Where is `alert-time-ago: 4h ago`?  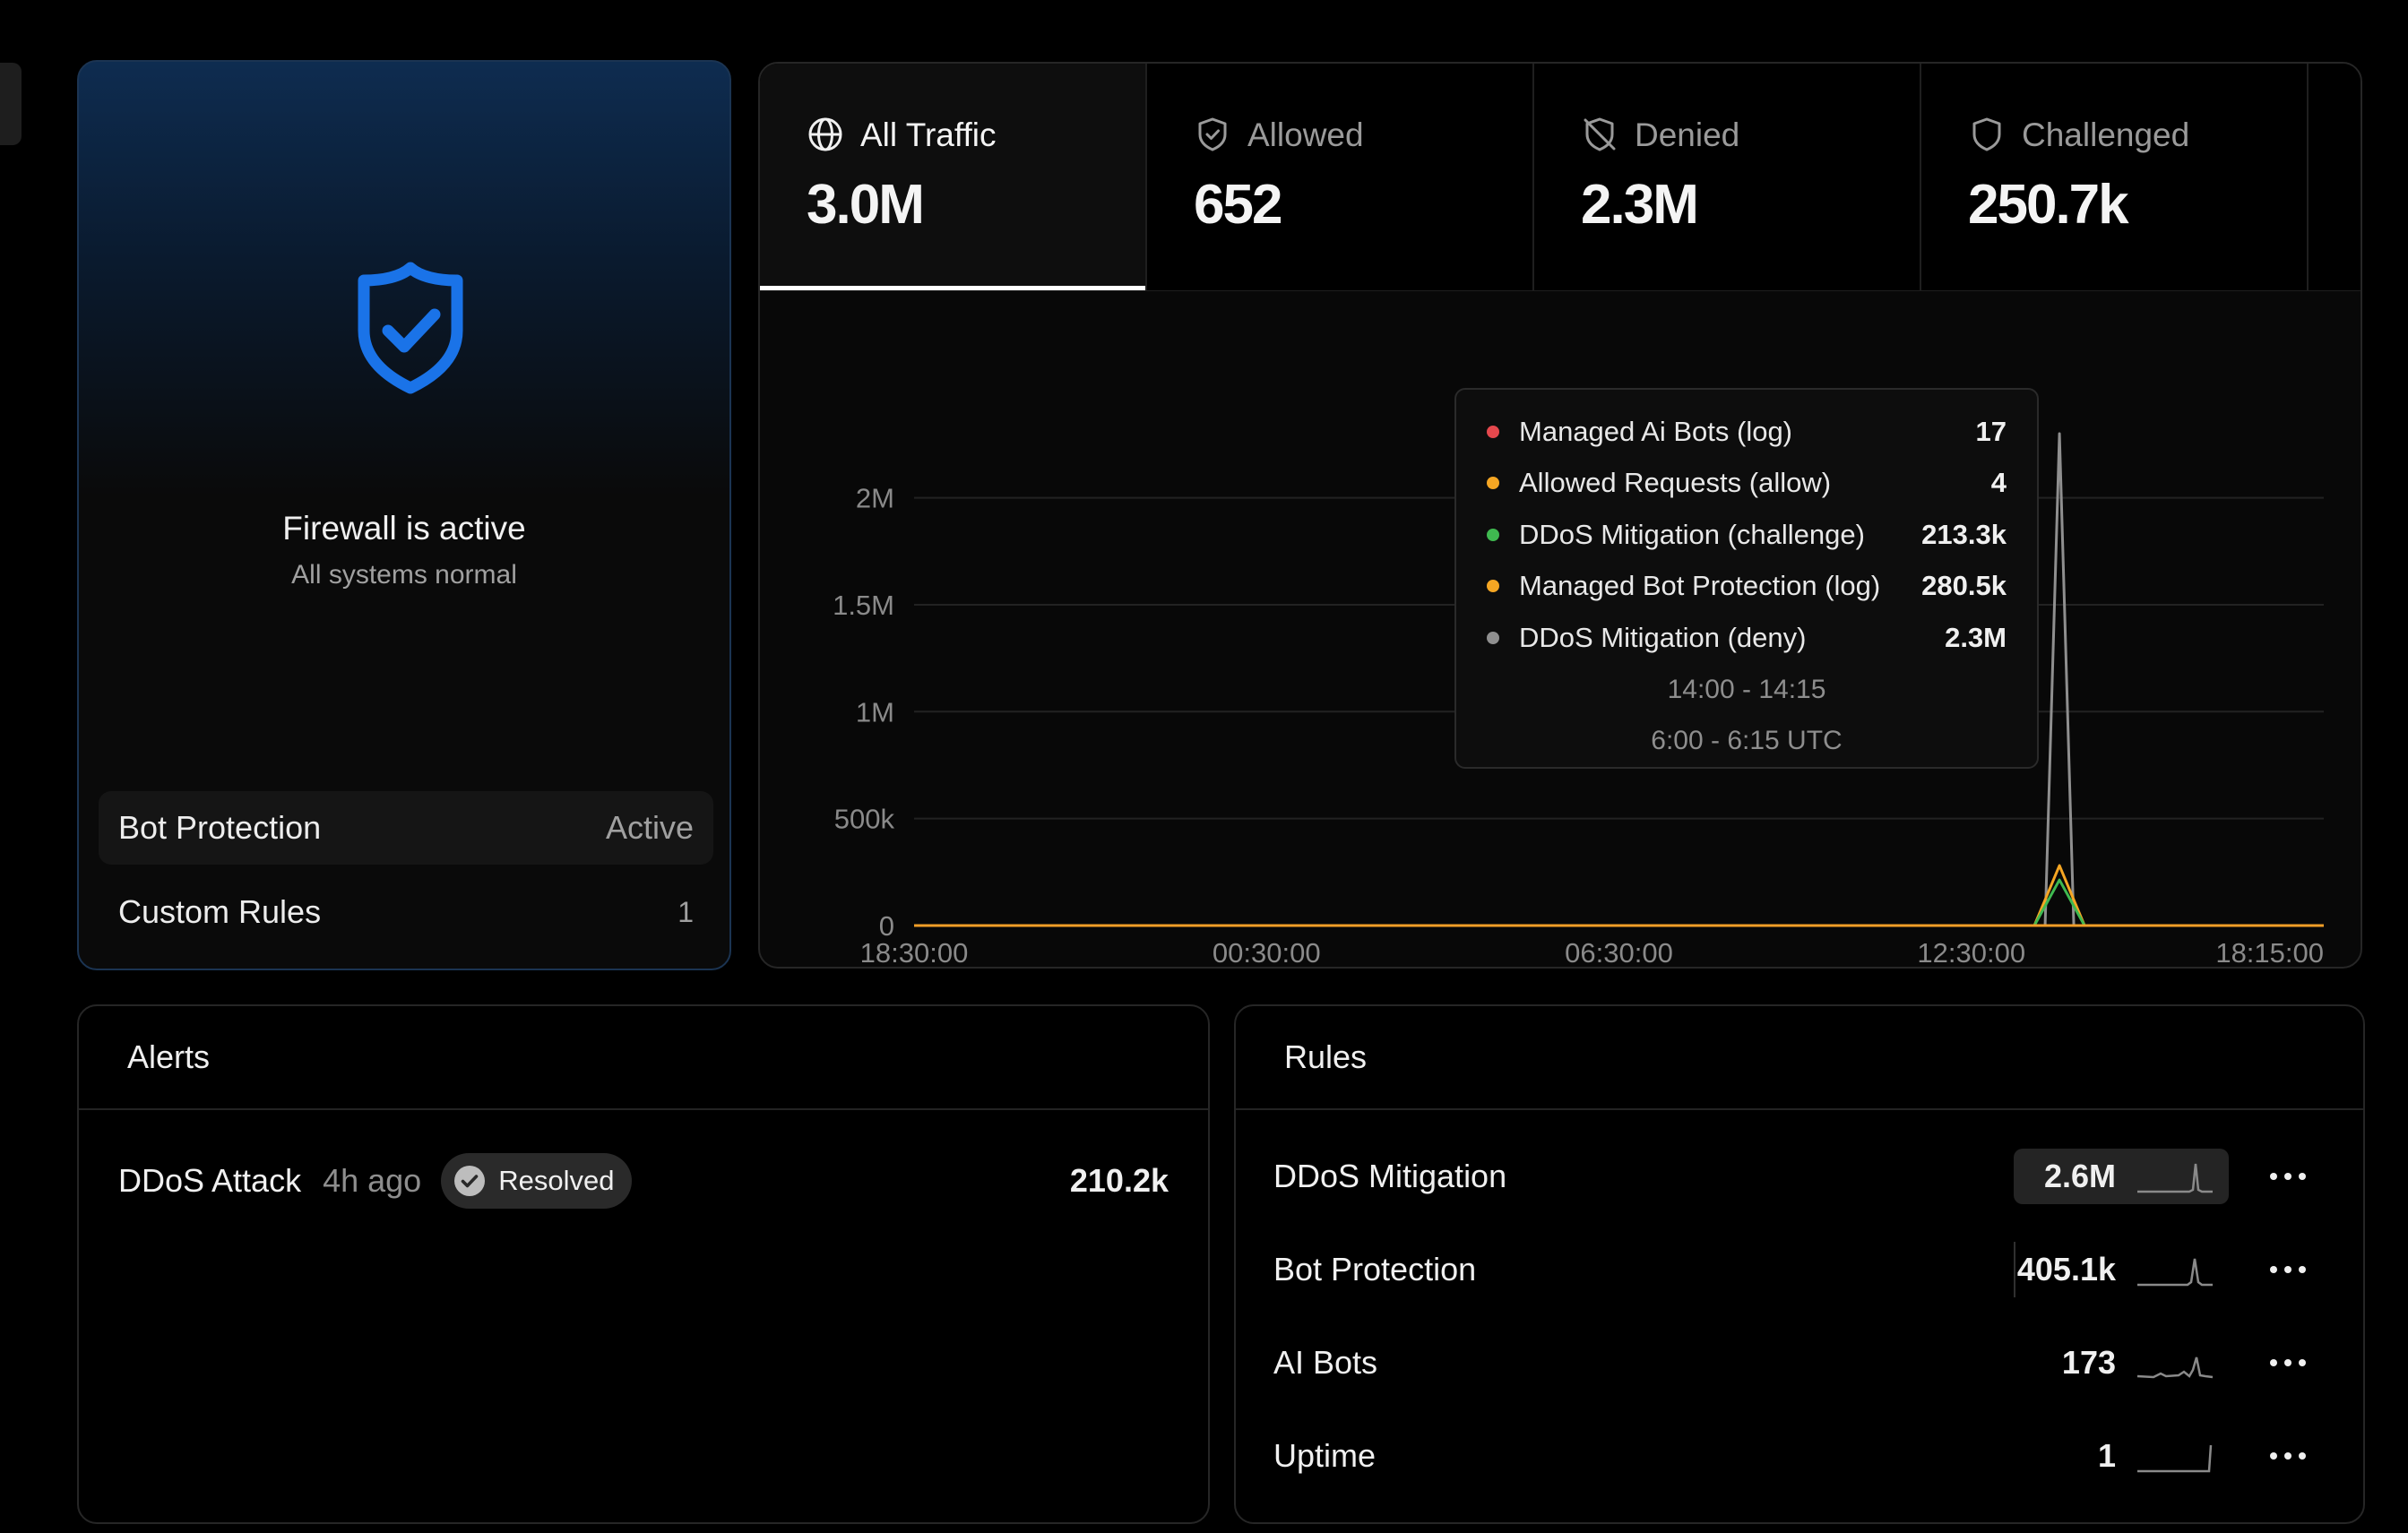 alert-time-ago: 4h ago is located at coordinates (372, 1180).